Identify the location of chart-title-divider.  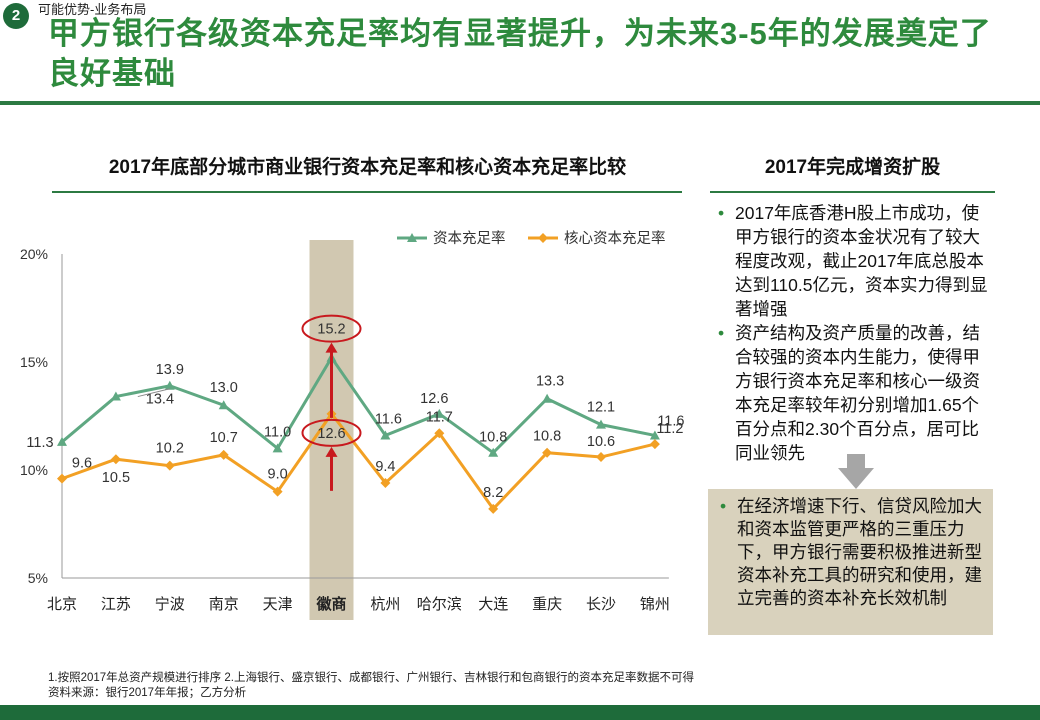
(367, 192).